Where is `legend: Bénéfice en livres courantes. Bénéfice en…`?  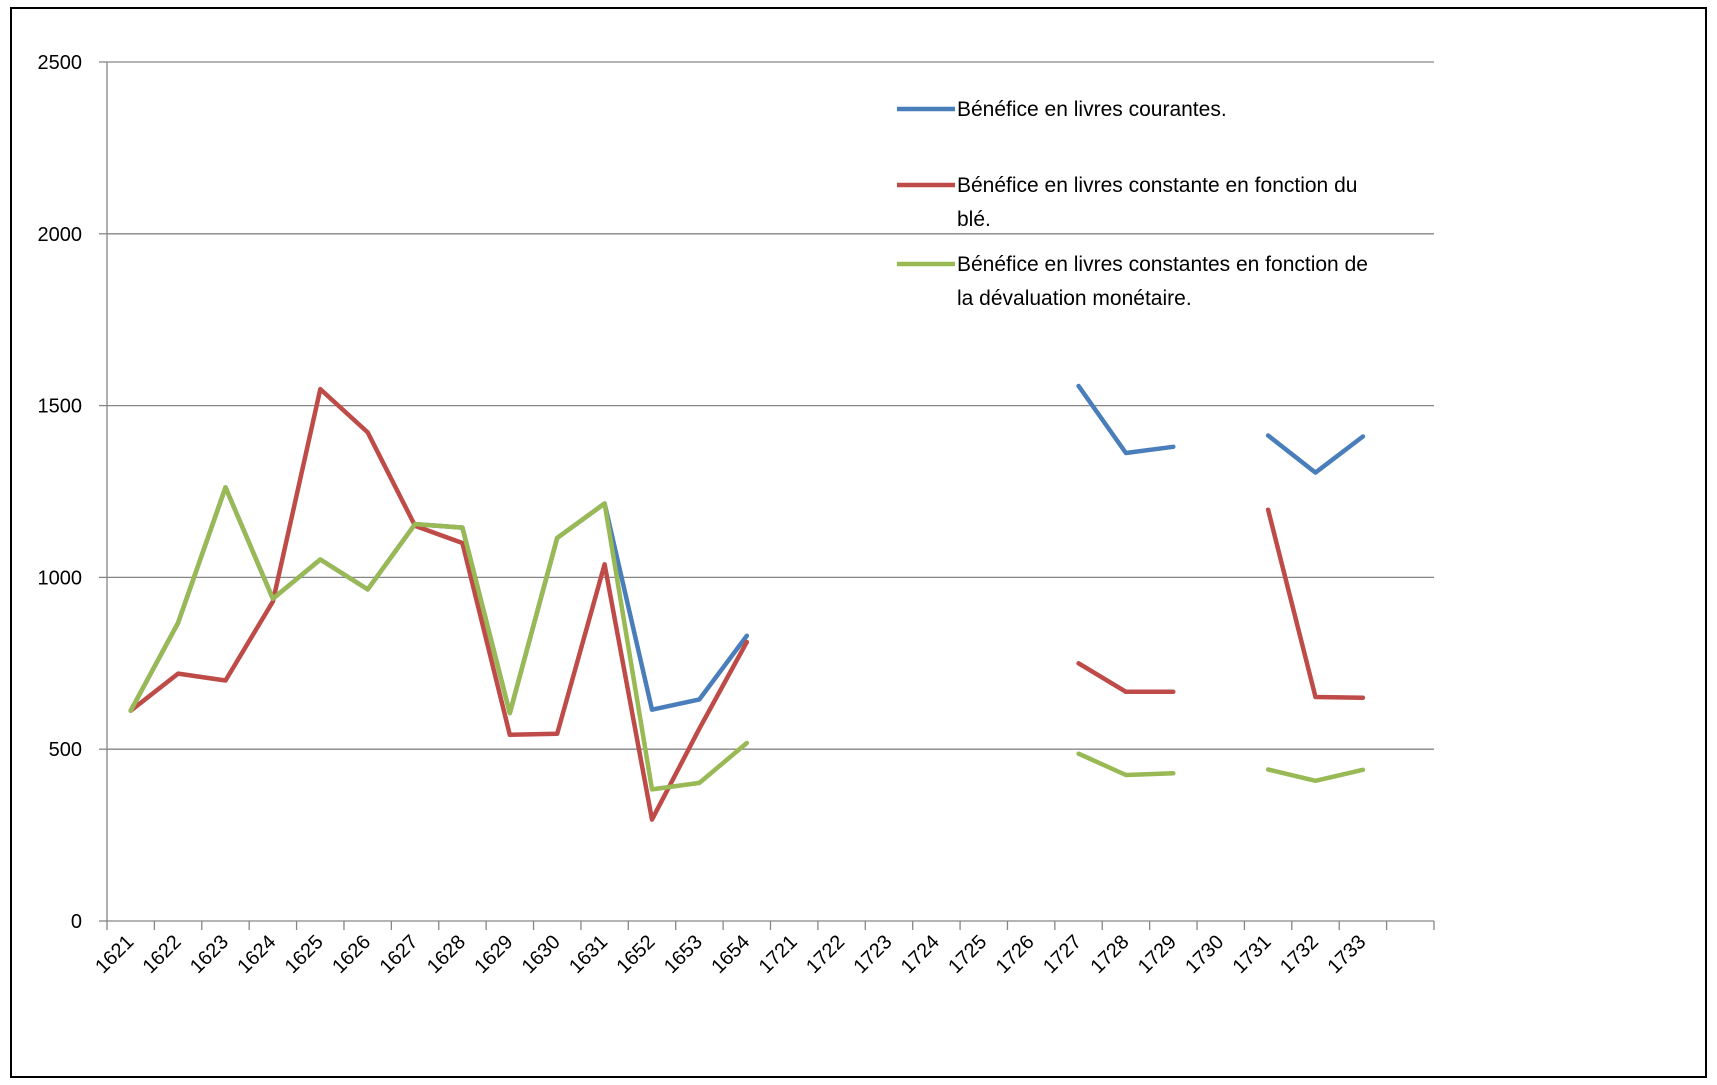
legend: Bénéfice en livres courantes. Bénéfice en… is located at coordinates (1132, 204).